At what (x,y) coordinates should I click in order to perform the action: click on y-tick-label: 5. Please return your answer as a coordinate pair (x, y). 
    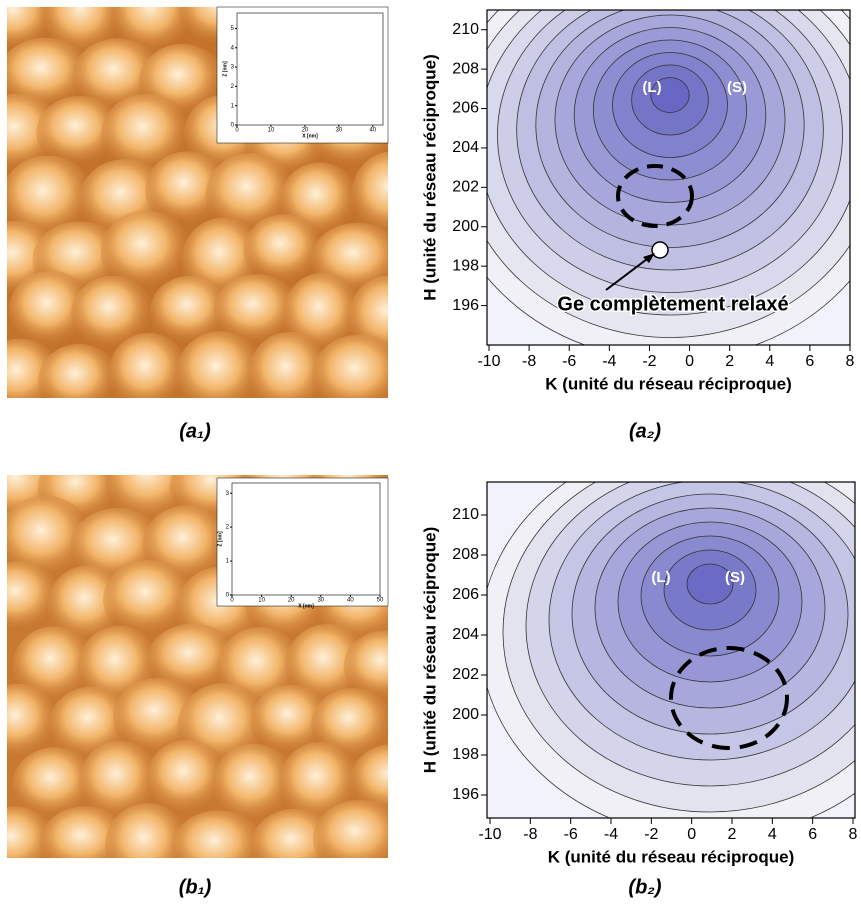
    Looking at the image, I should click on (233, 29).